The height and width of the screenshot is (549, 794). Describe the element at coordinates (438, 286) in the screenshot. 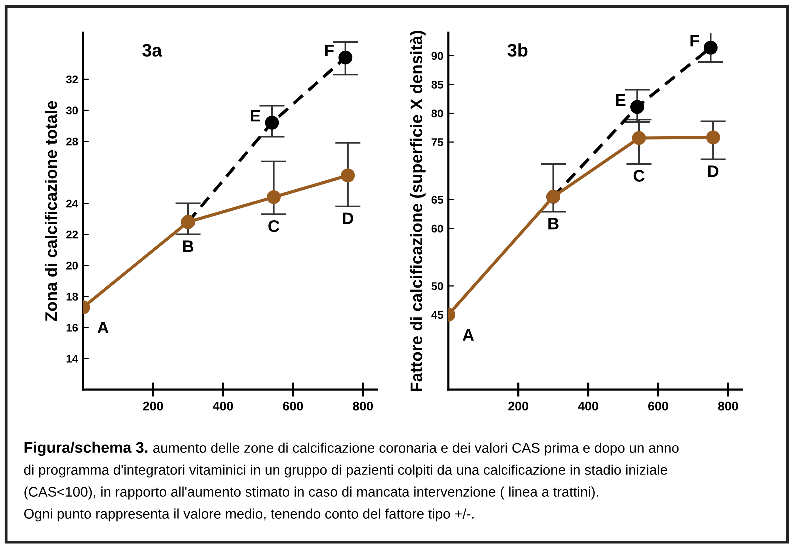

I see `y-tick-label: 50` at that location.